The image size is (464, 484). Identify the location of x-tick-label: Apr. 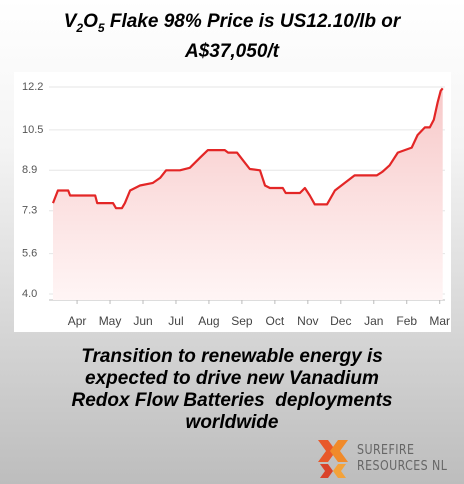
(77, 321).